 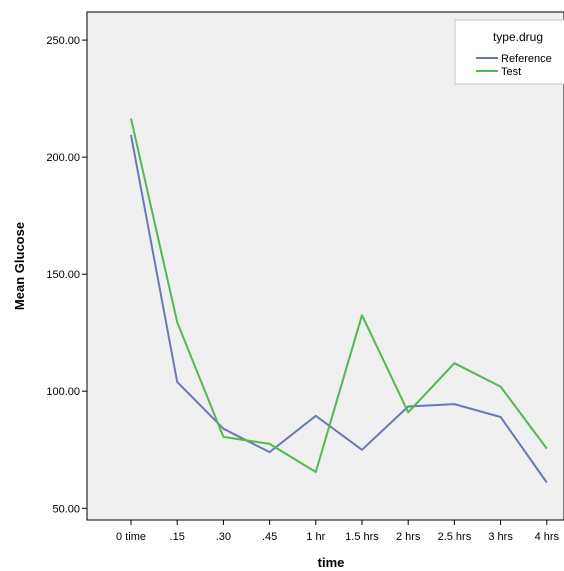 What do you see at coordinates (526, 59) in the screenshot?
I see `legend-label-reference: Reference` at bounding box center [526, 59].